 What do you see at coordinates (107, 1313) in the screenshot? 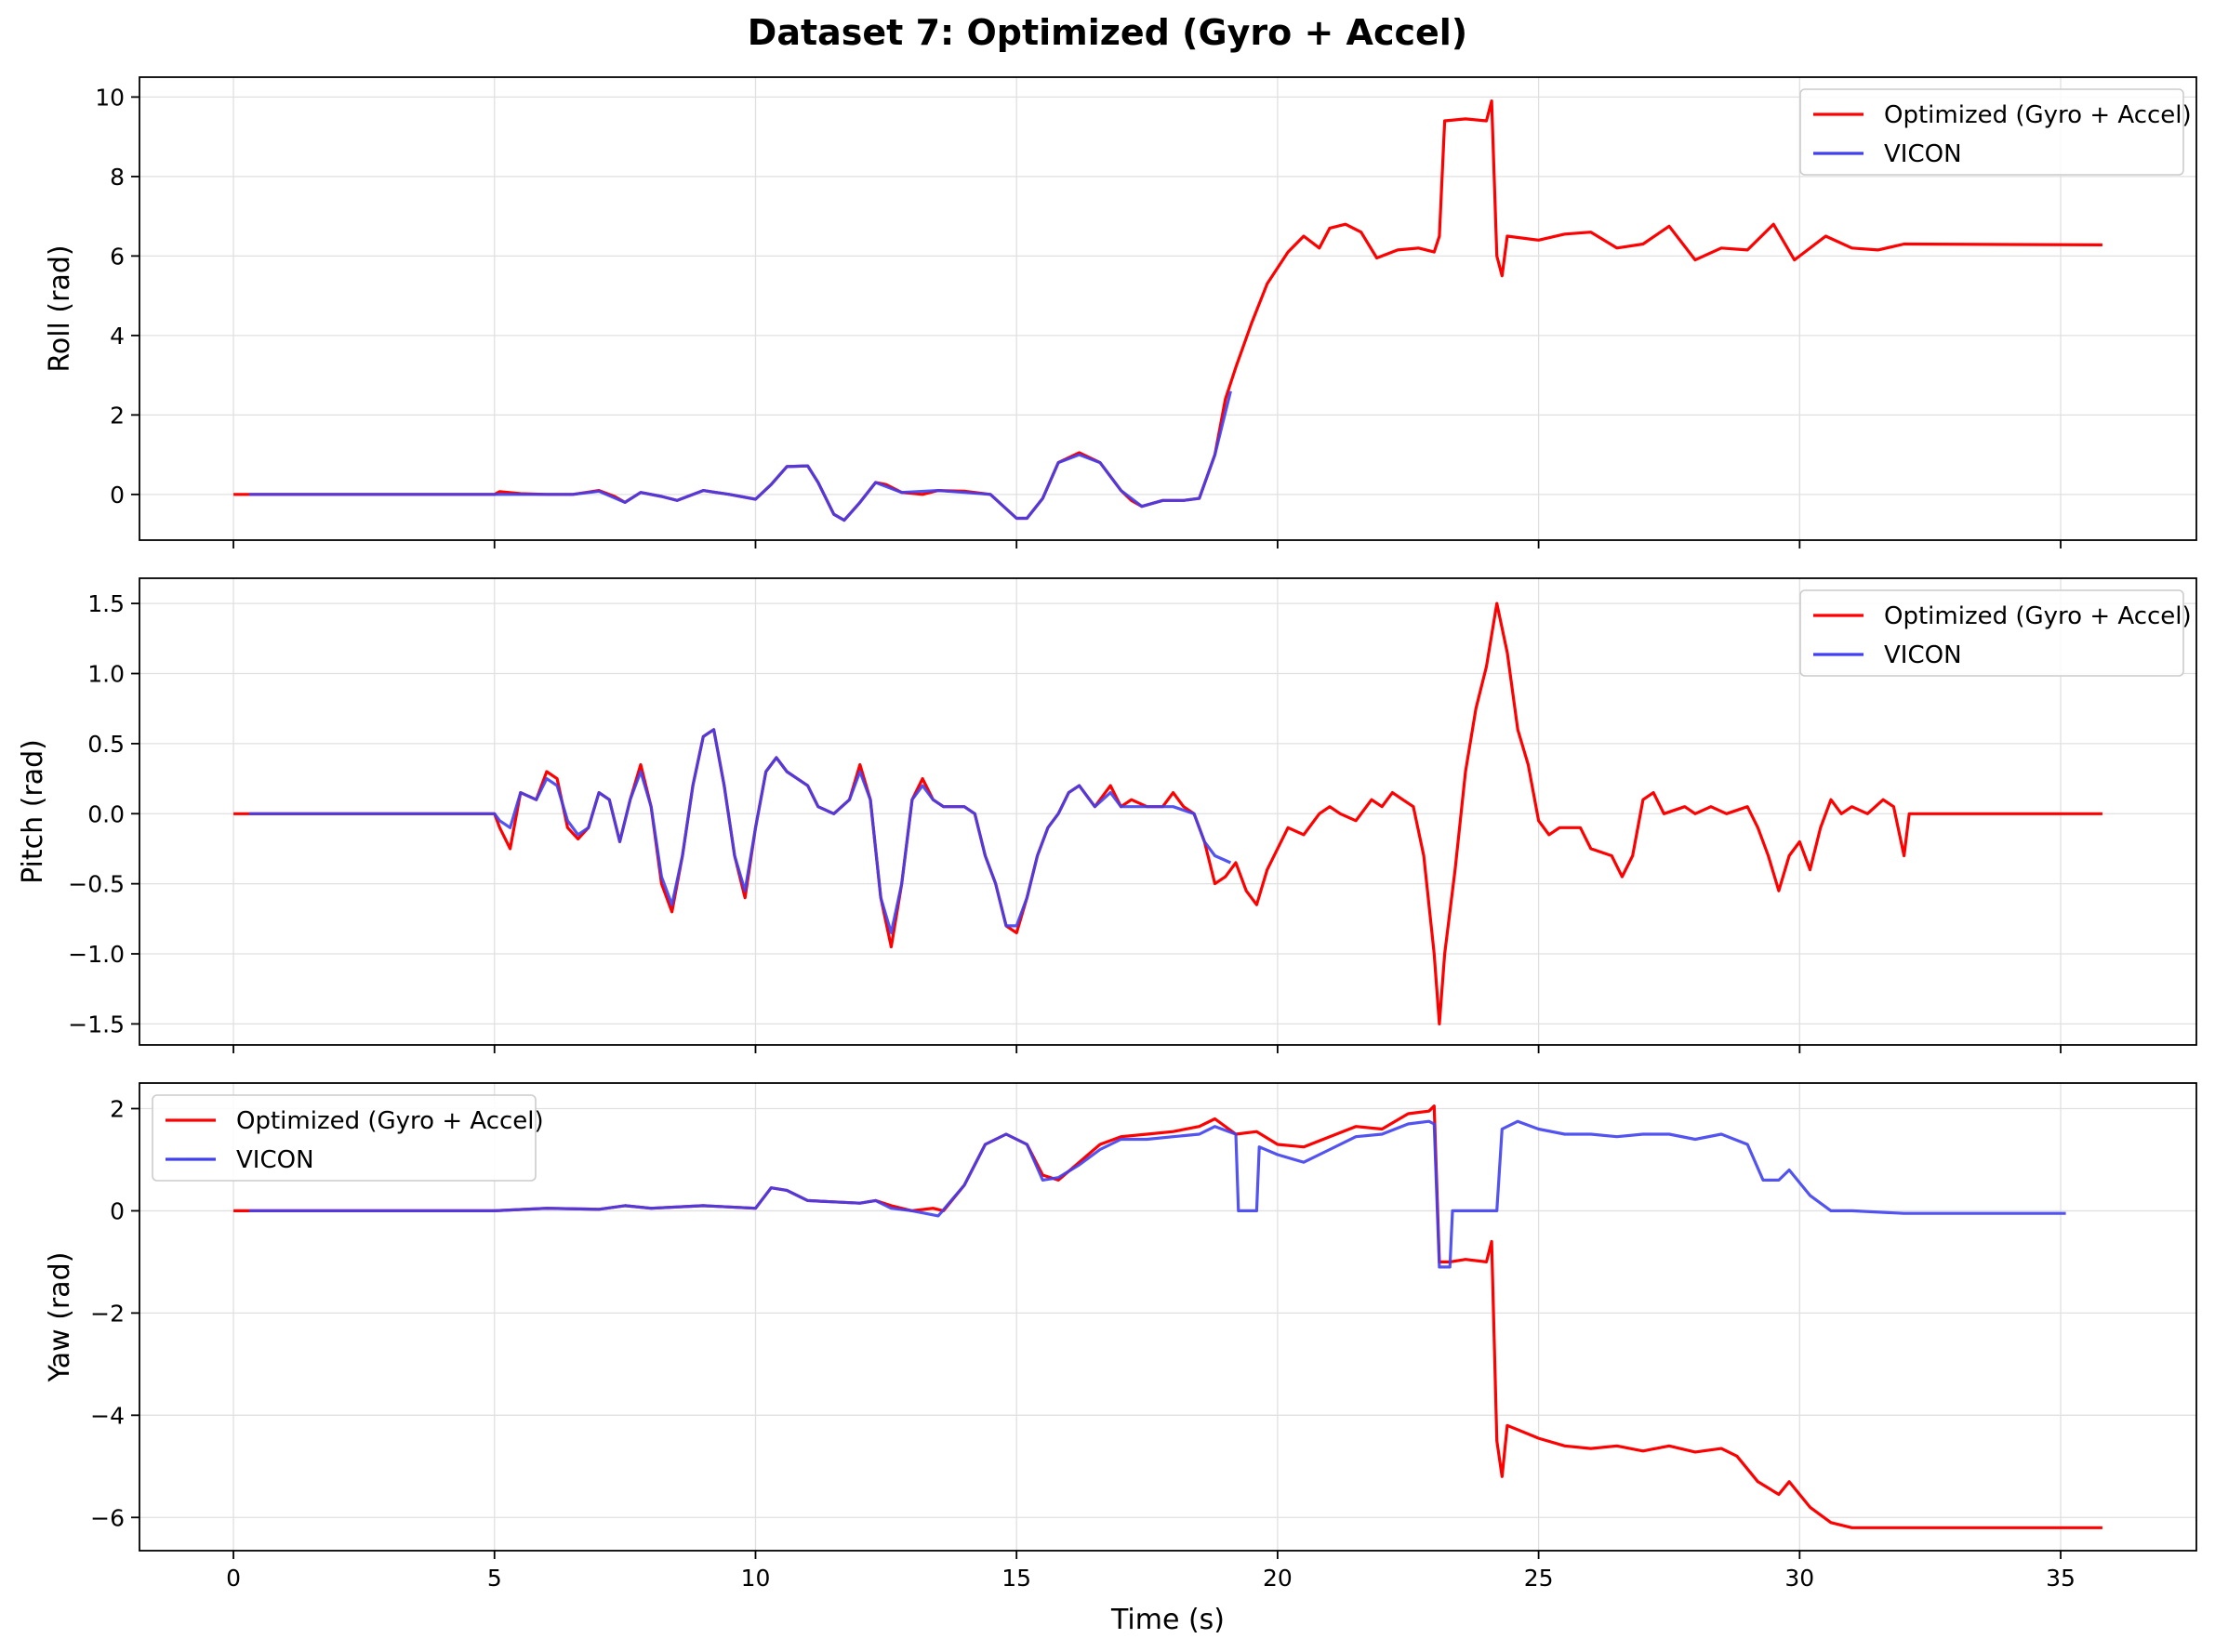
I see `yaw-y-tick-label: −2` at bounding box center [107, 1313].